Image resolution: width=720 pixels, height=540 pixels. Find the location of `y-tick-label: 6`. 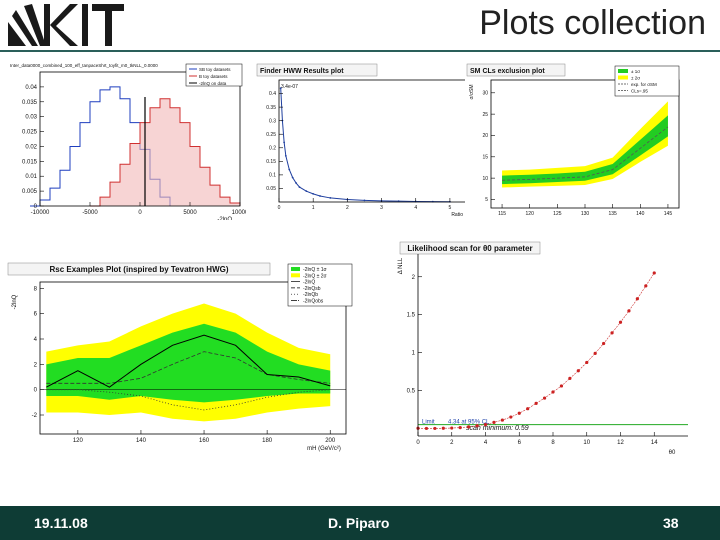

y-tick-label: 6 is located at coordinates (36, 315).